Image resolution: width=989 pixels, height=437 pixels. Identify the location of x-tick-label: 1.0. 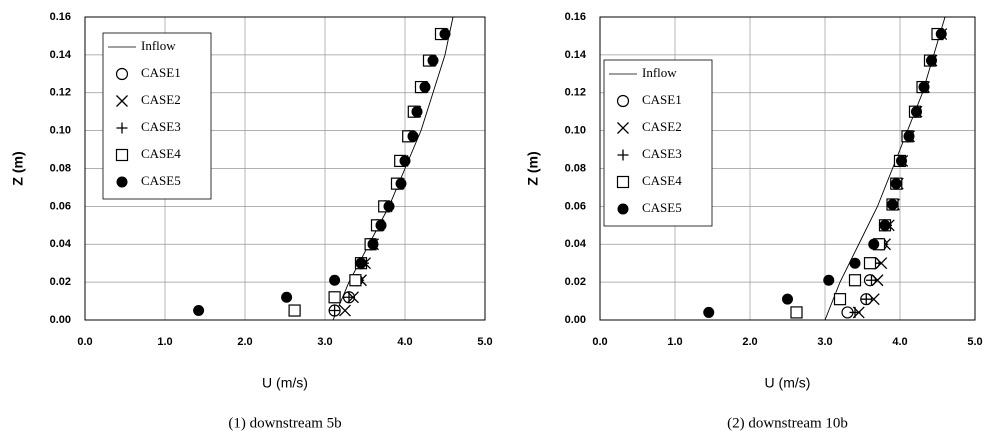
(164, 342).